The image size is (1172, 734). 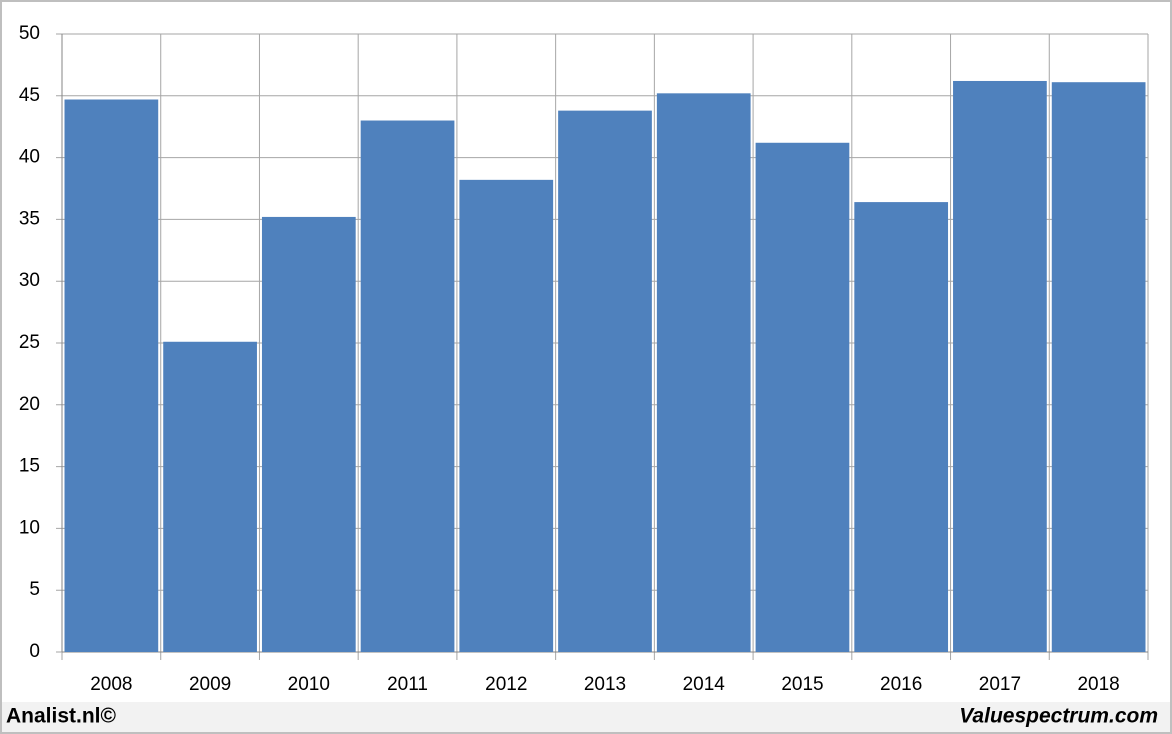 What do you see at coordinates (586, 717) in the screenshot?
I see `footer-band` at bounding box center [586, 717].